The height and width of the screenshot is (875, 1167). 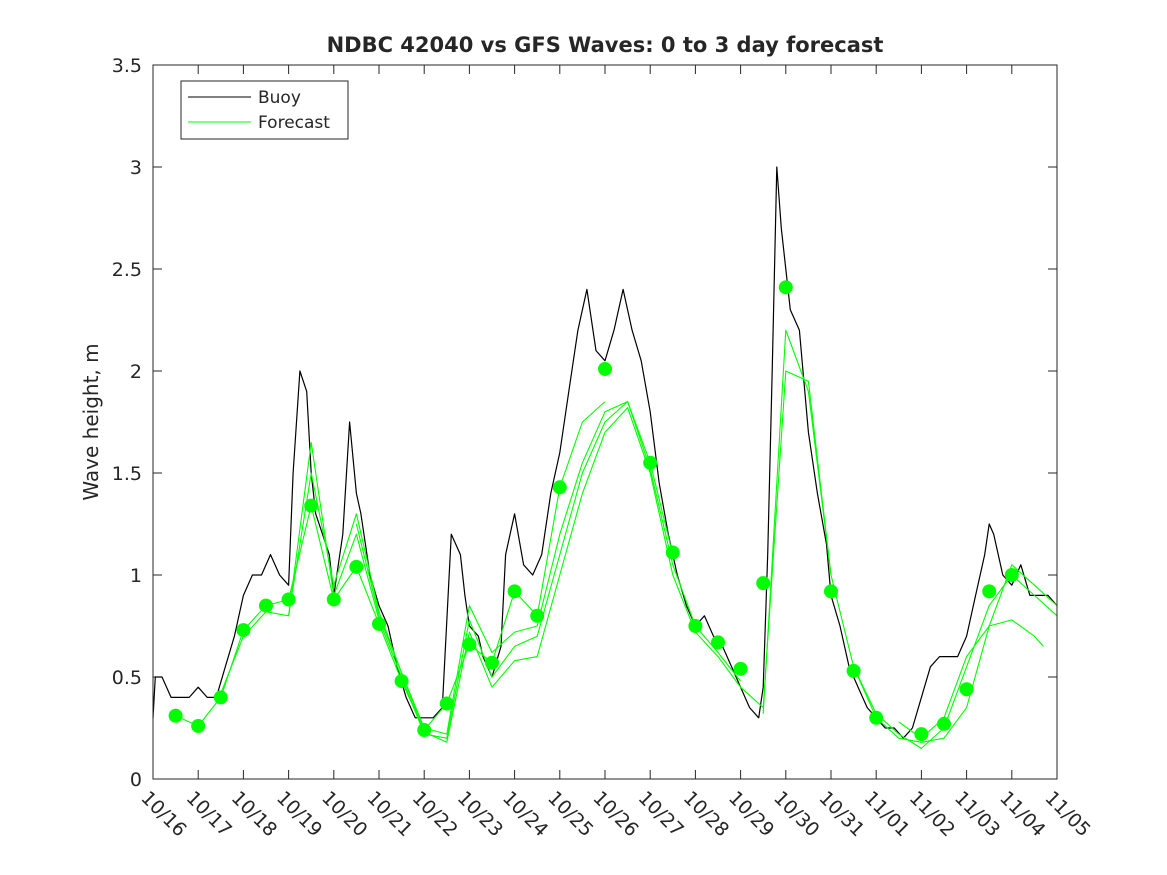 I want to click on y-tick-label: 3, so click(x=136, y=168).